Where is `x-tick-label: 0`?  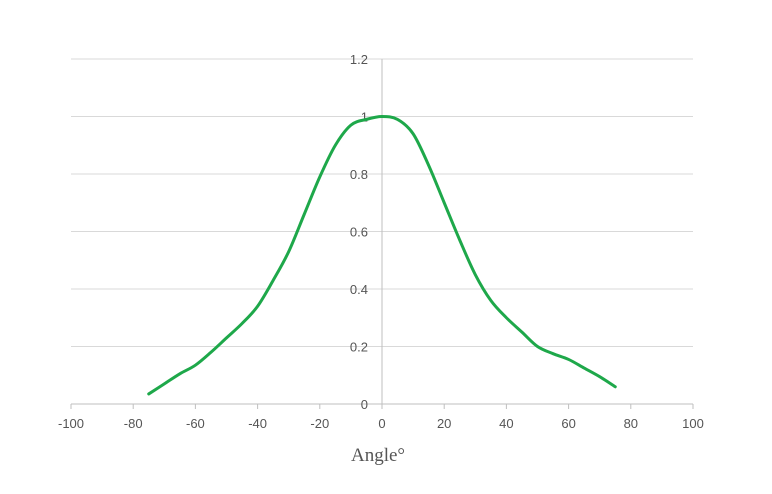 x-tick-label: 0 is located at coordinates (381, 423).